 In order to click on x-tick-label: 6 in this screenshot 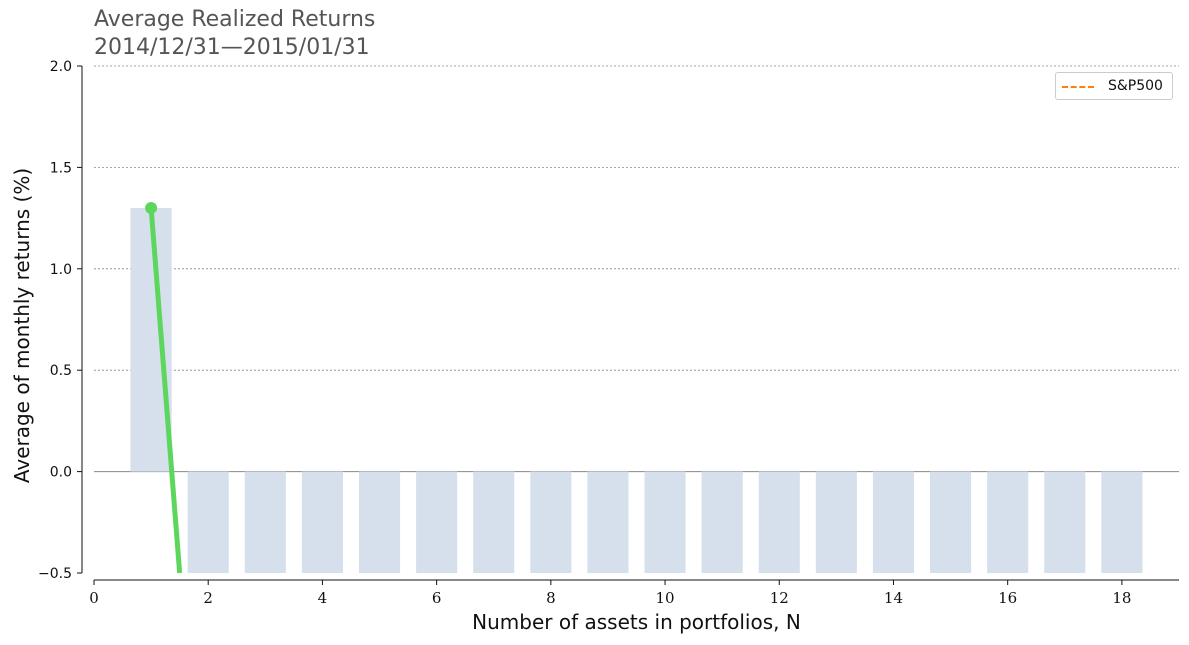, I will do `click(437, 598)`.